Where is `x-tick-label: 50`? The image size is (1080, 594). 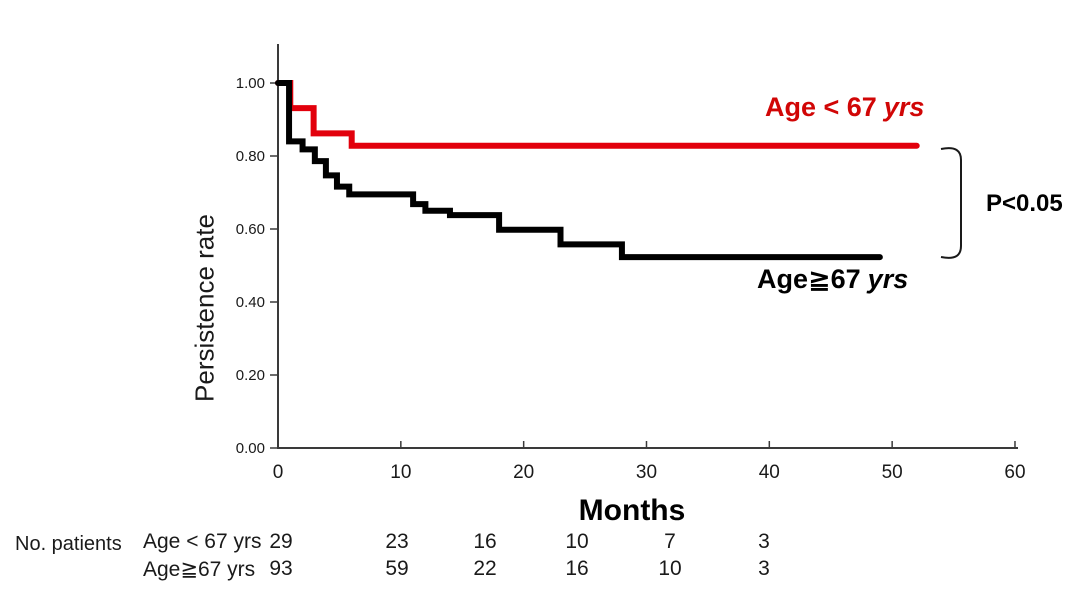
x-tick-label: 50 is located at coordinates (892, 472).